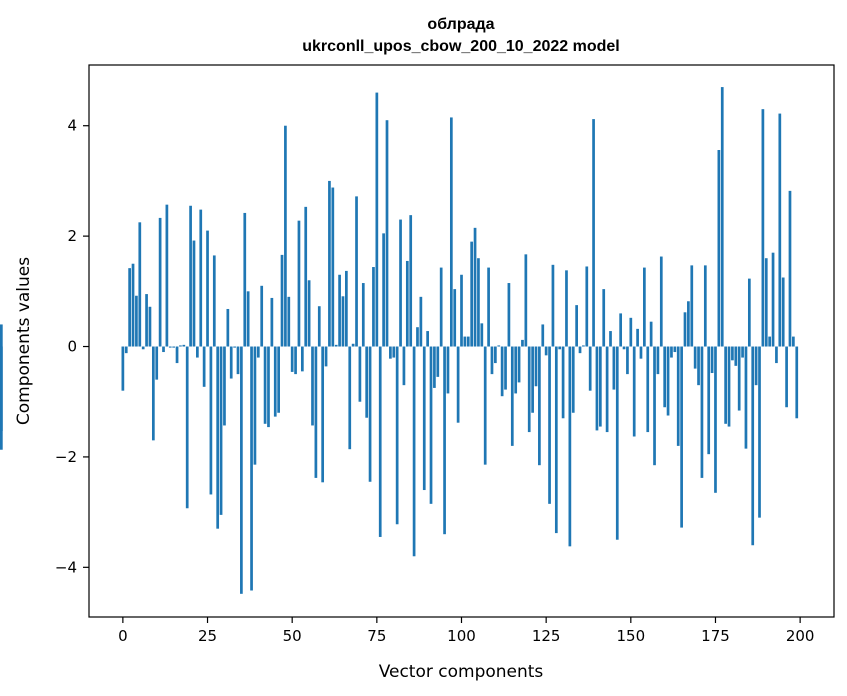 The image size is (847, 696). Describe the element at coordinates (24, 341) in the screenshot. I see `y-axis-label: Components values` at that location.